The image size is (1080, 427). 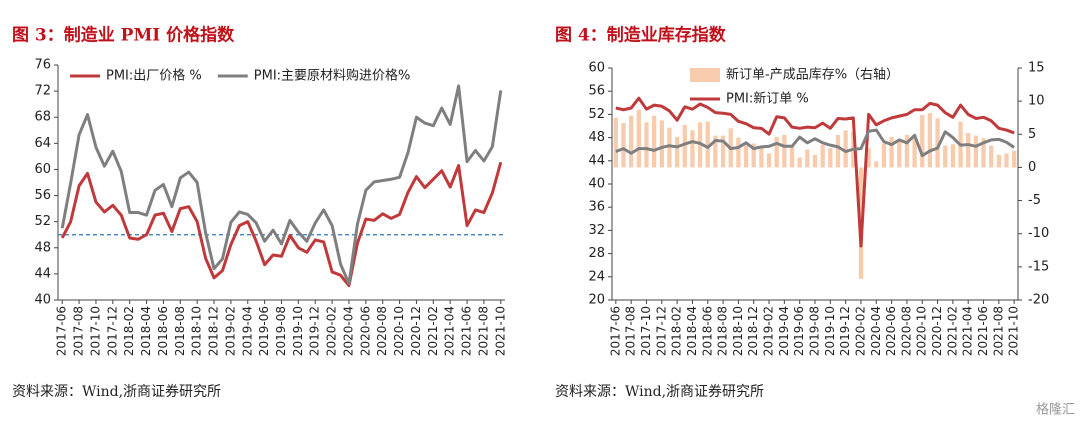 What do you see at coordinates (641, 35) in the screenshot?
I see `chart-title: 图 4：制造业库存指数` at bounding box center [641, 35].